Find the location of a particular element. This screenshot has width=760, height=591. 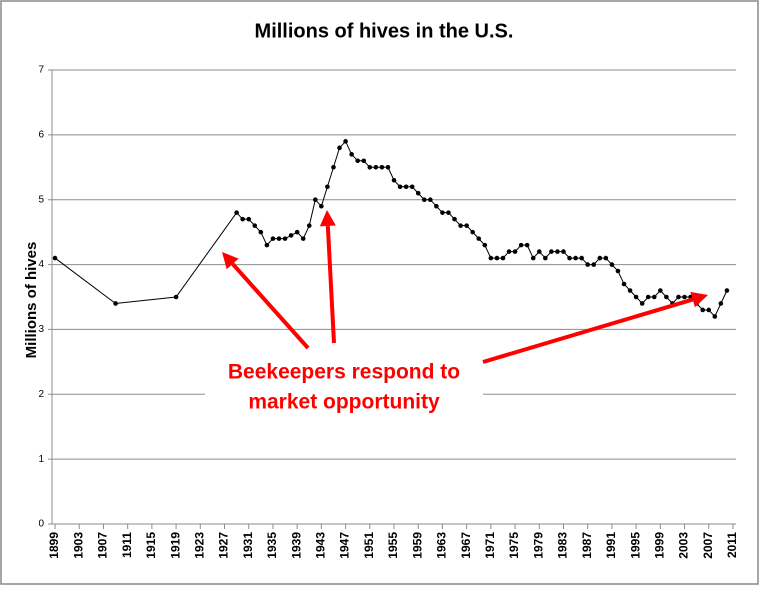

x-tick-label: 1987 is located at coordinates (587, 545).